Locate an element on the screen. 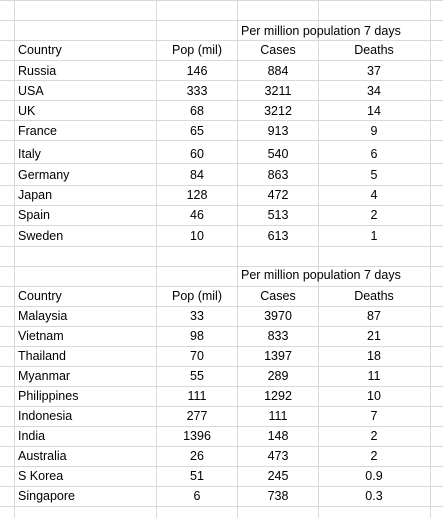 This screenshot has height=518, width=443. country-cell: Thailand is located at coordinates (42, 356).